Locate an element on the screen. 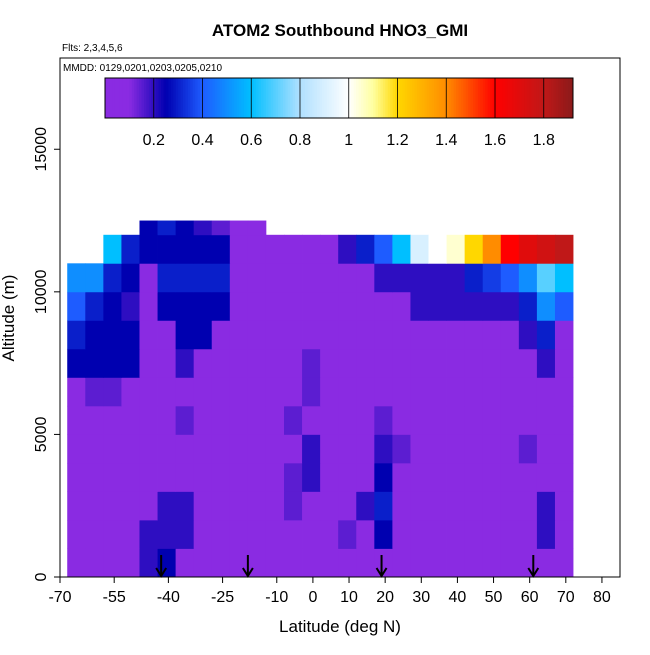 This screenshot has height=655, width=650. colorbar-tick-label: 0.4 is located at coordinates (202, 140).